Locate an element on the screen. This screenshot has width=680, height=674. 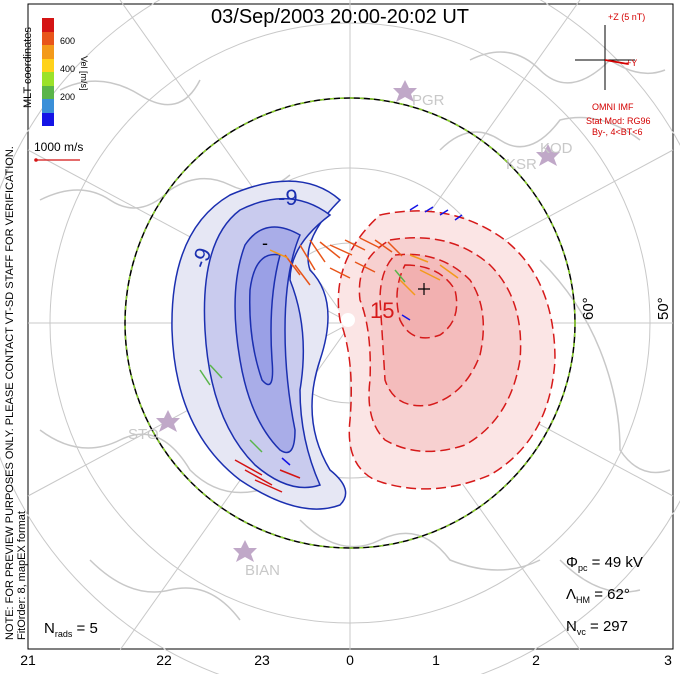
site-label-pgr: PGR is located at coordinates (428, 100).